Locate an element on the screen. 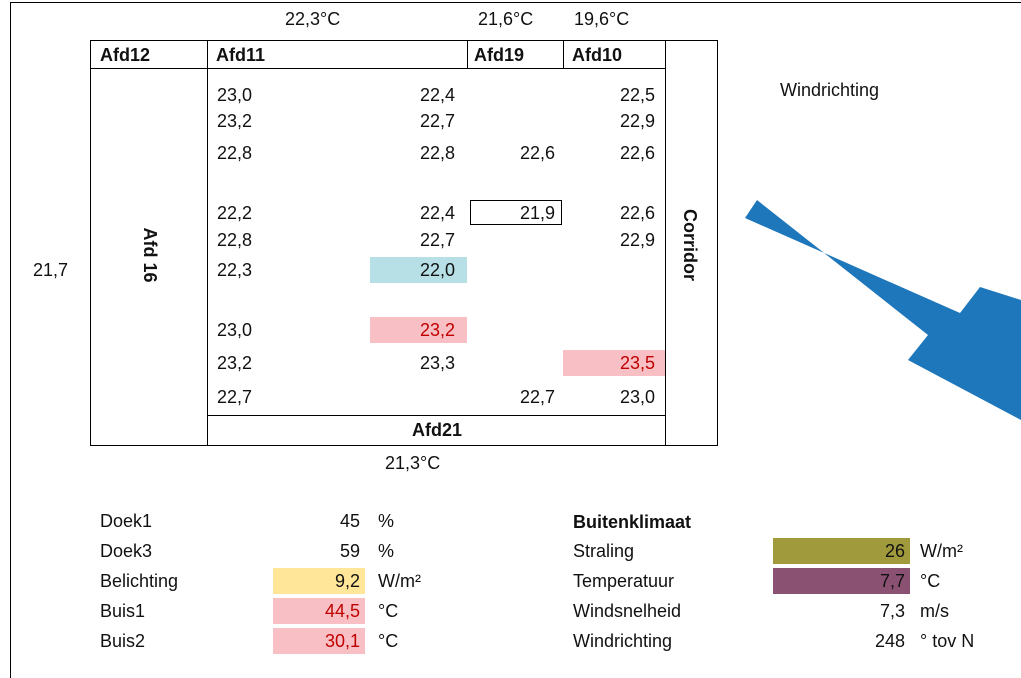 This screenshot has width=1021, height=678. setting-value: 59 is located at coordinates (349, 551).